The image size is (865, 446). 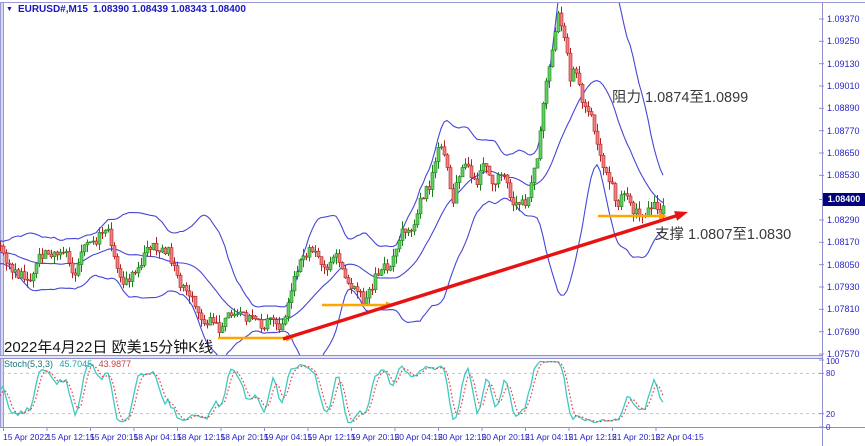 What do you see at coordinates (114, 437) in the screenshot?
I see `time-axis-label: 15 Apr 20:15` at bounding box center [114, 437].